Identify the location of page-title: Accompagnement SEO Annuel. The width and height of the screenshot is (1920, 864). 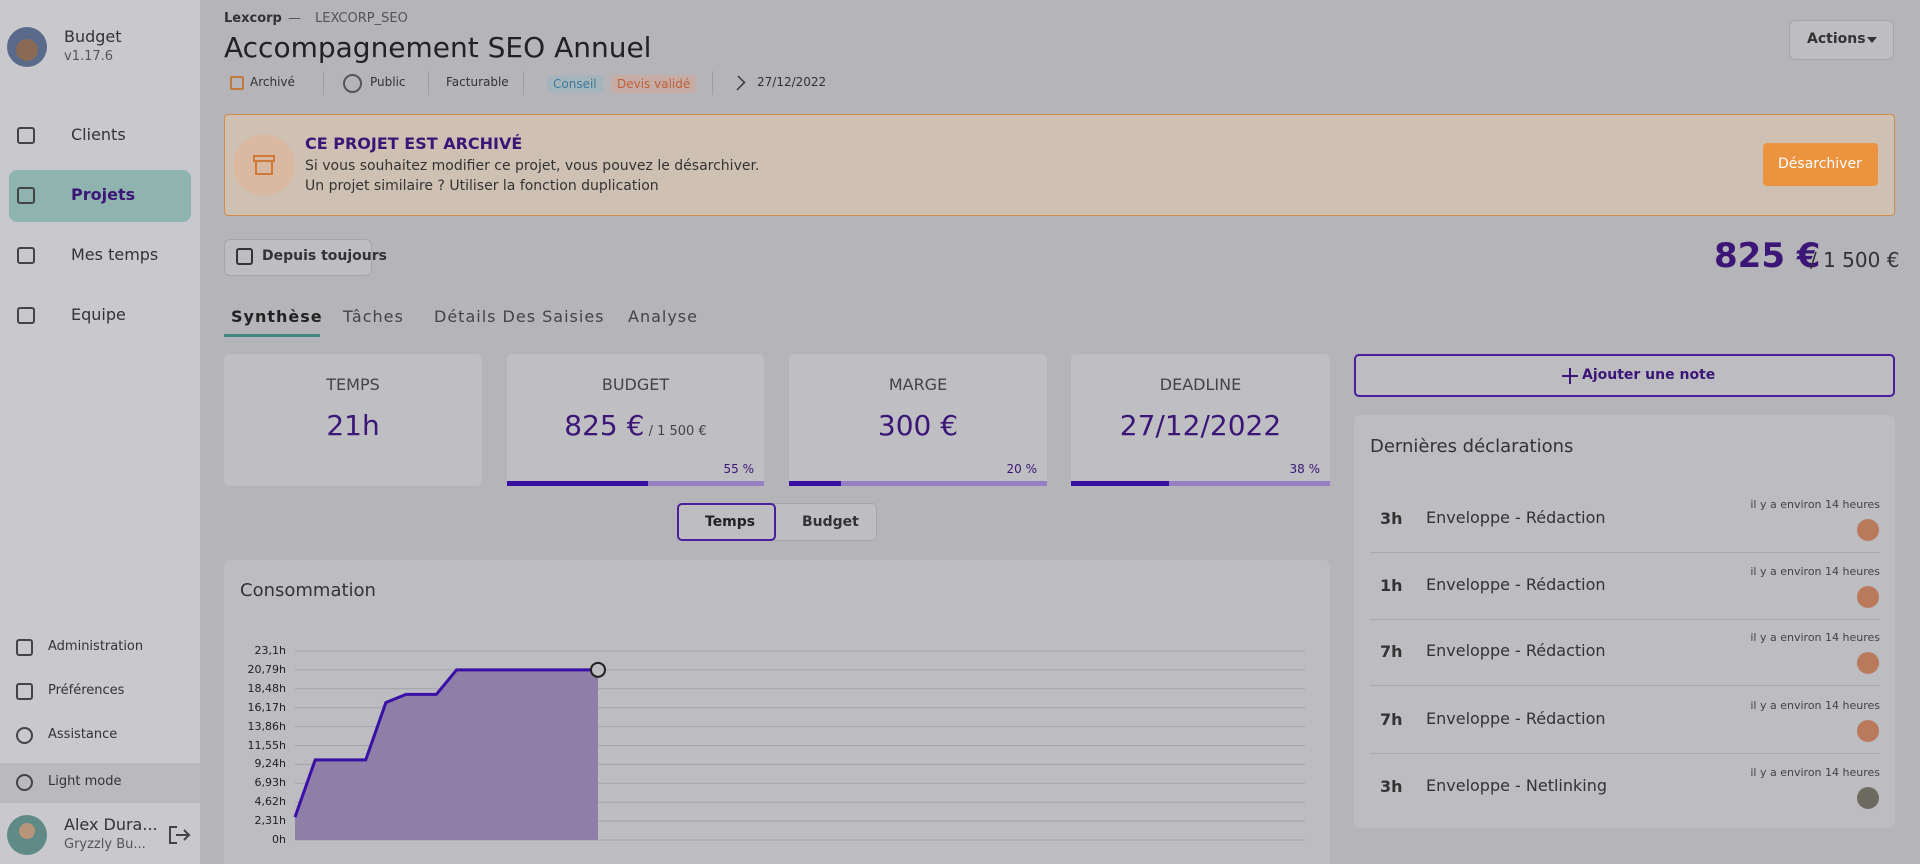
(438, 47).